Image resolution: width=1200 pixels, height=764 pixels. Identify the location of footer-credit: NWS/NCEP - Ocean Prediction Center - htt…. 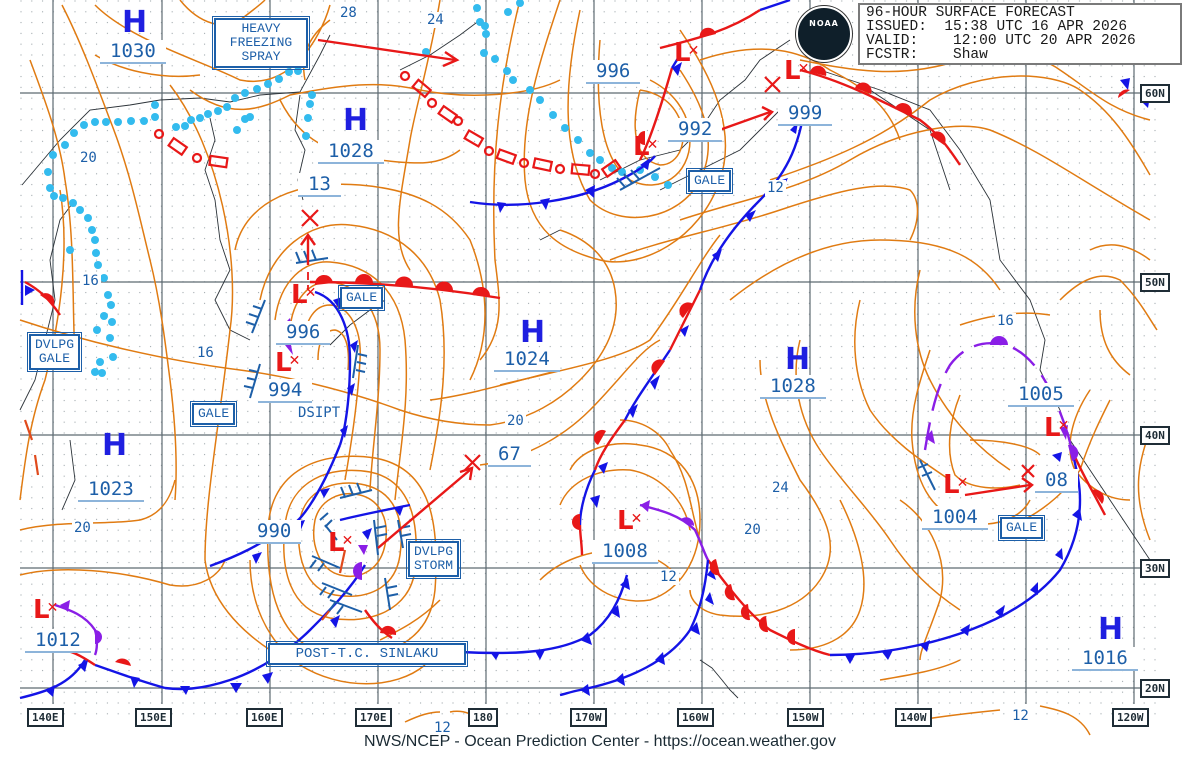
(600, 741).